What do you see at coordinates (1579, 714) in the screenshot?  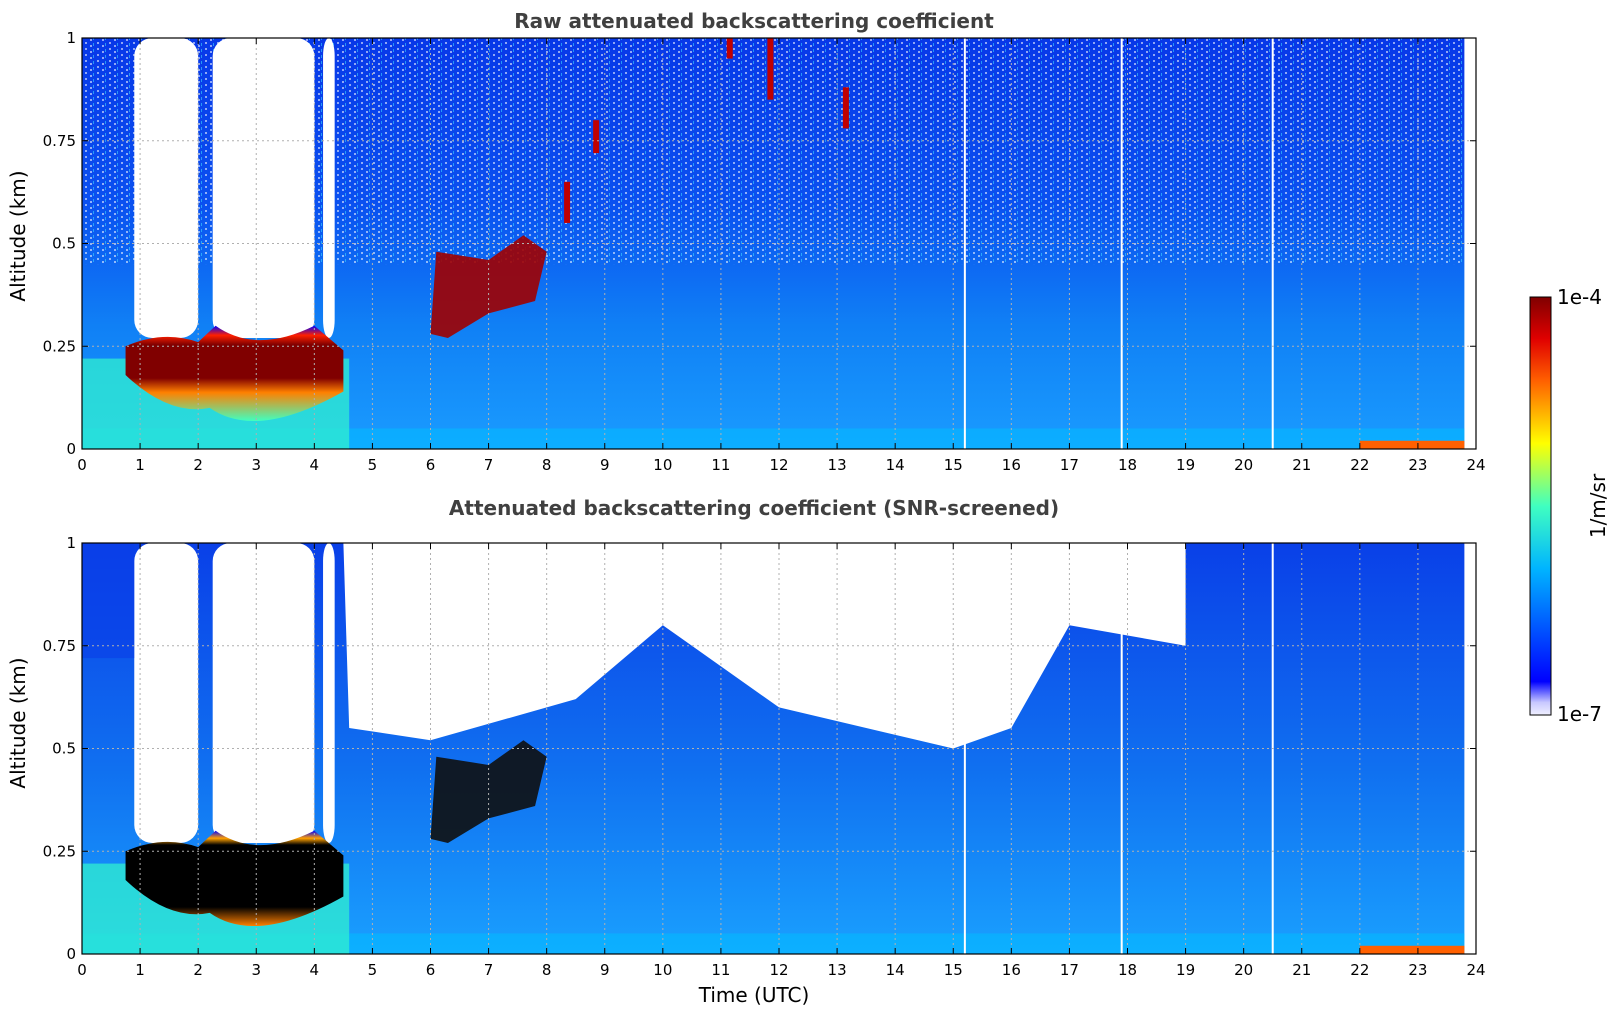 I see `colorbar-min-label: 1e-7` at bounding box center [1579, 714].